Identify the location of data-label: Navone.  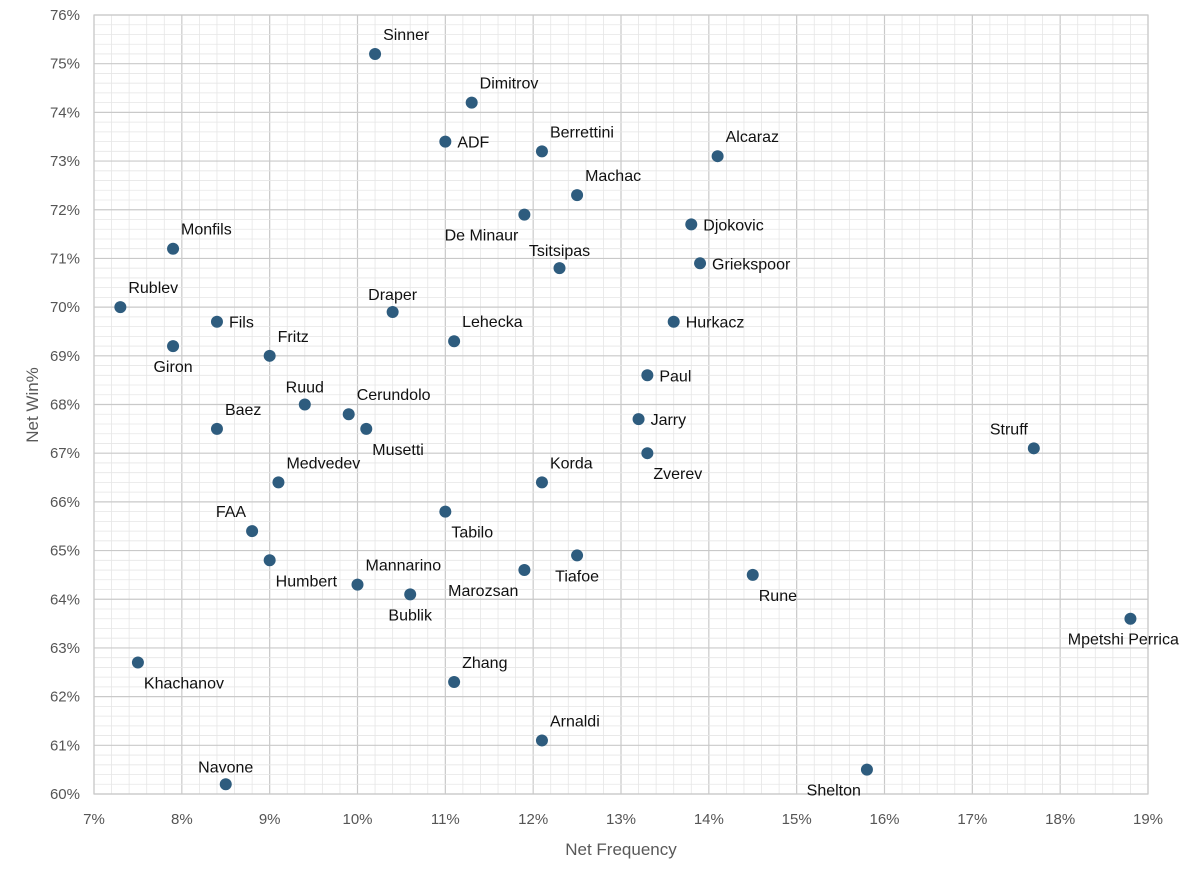
(225, 767).